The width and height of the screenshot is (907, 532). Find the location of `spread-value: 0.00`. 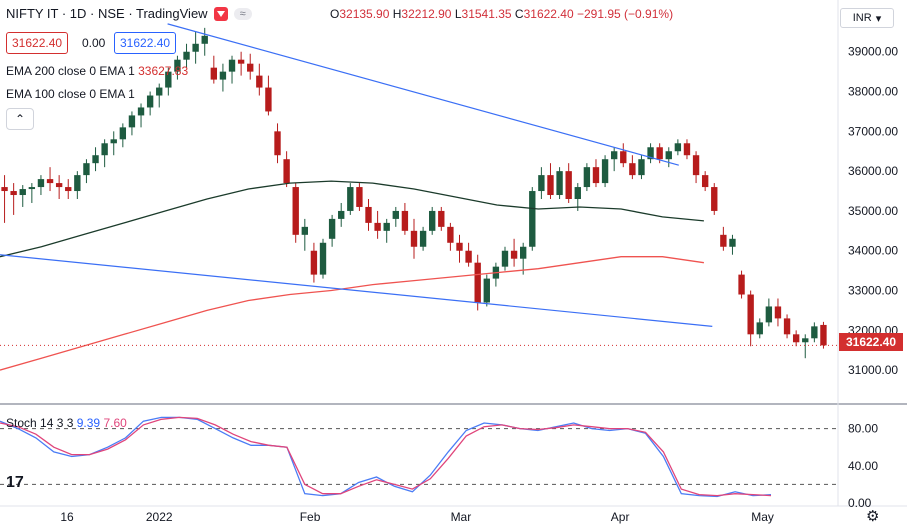

spread-value: 0.00 is located at coordinates (94, 43).